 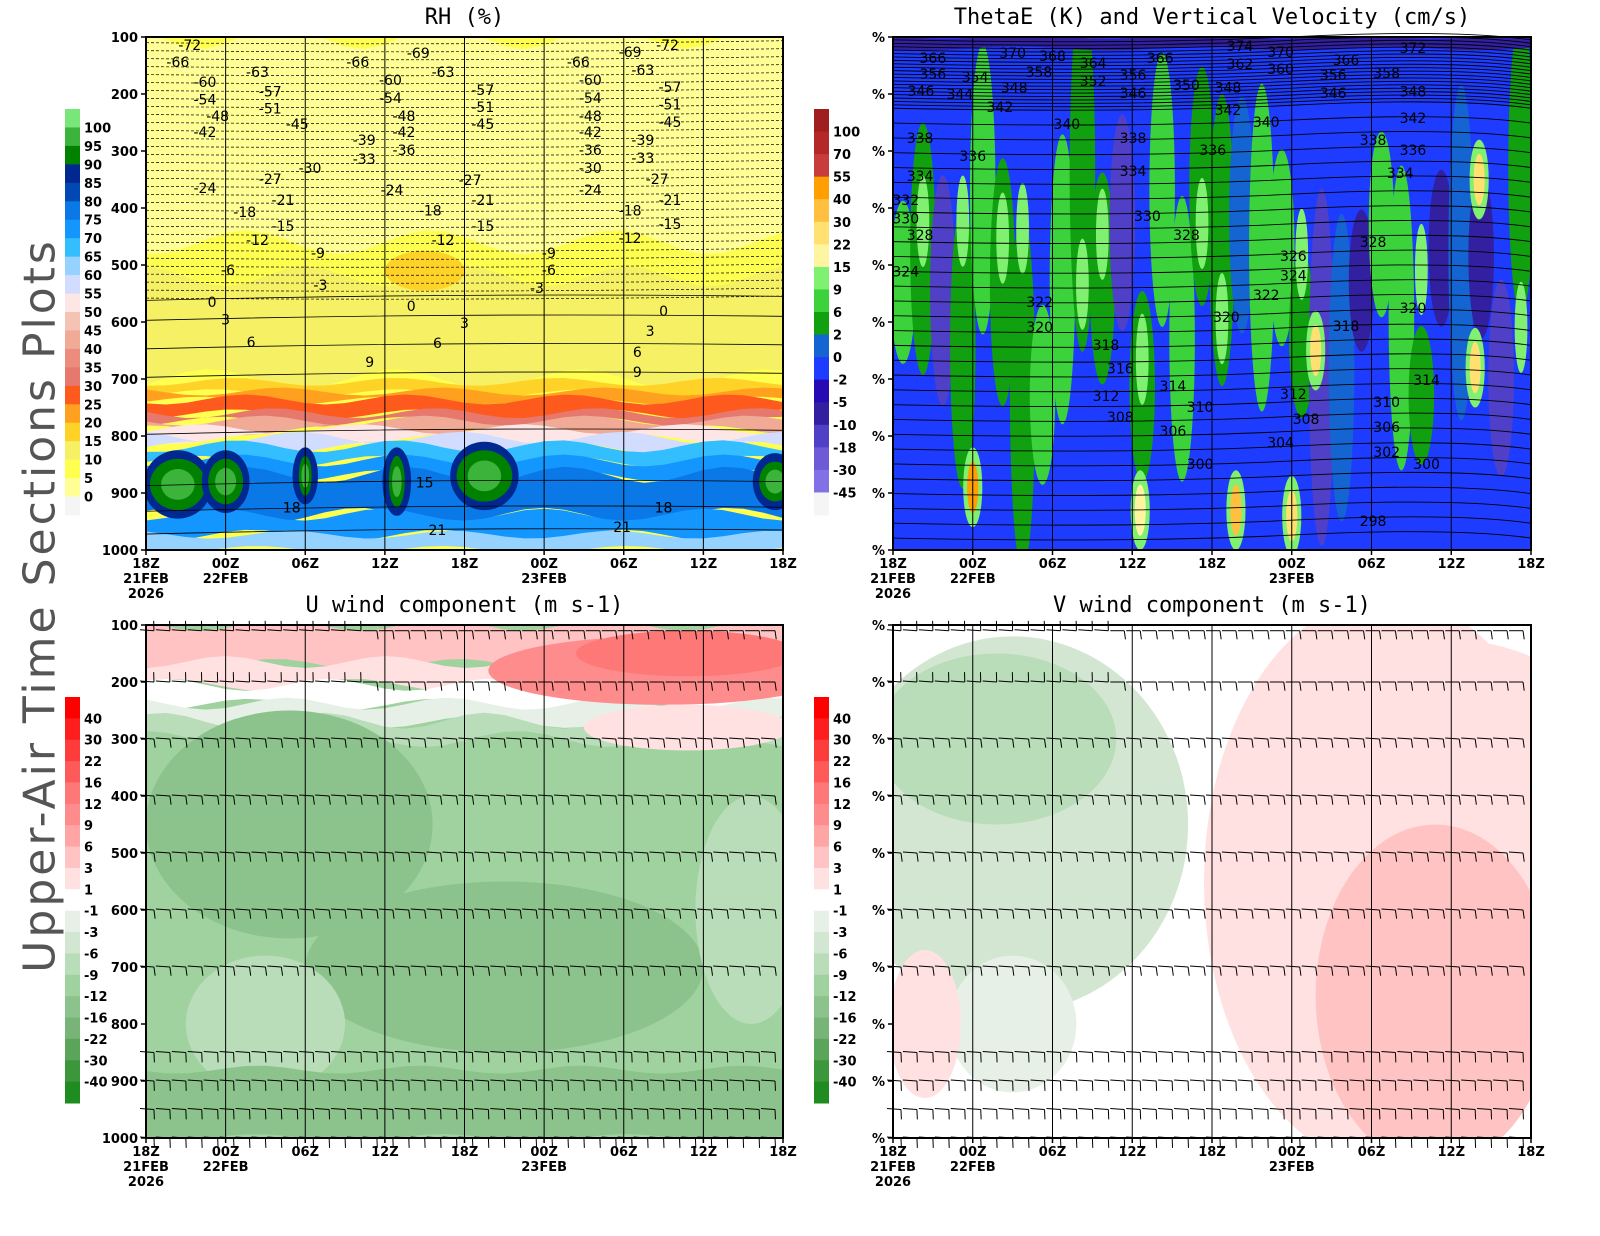 I want to click on colorbar-label: -12, so click(x=845, y=997).